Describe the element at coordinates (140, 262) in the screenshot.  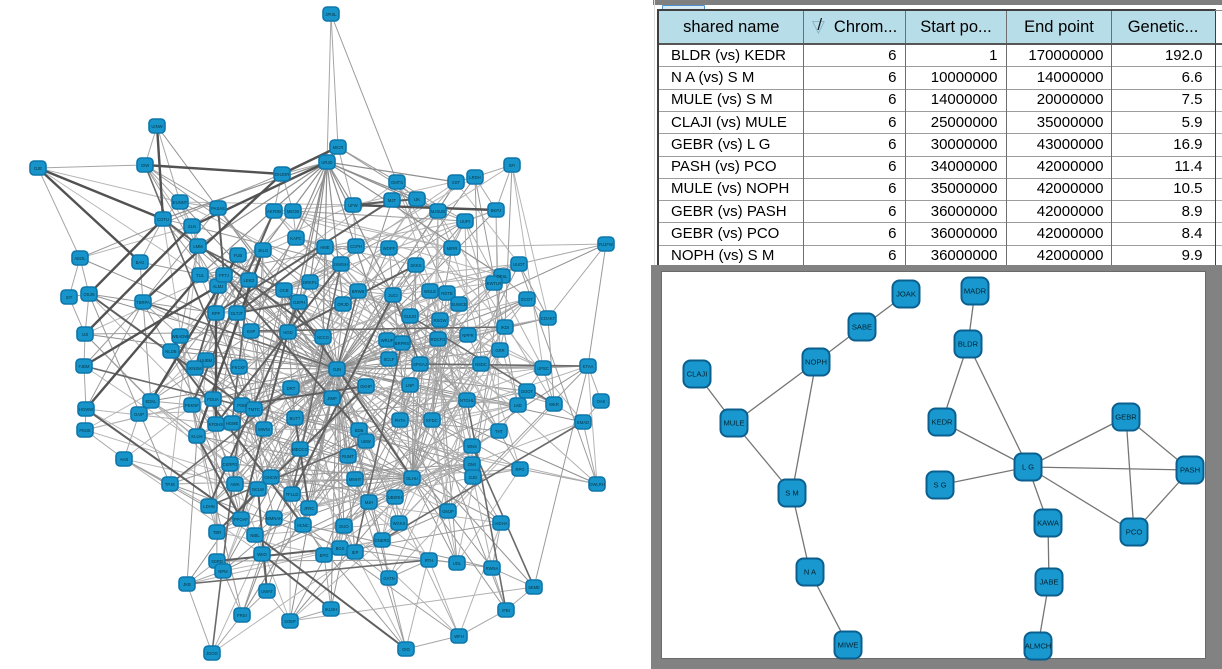
I see `svg-text: BAG` at that location.